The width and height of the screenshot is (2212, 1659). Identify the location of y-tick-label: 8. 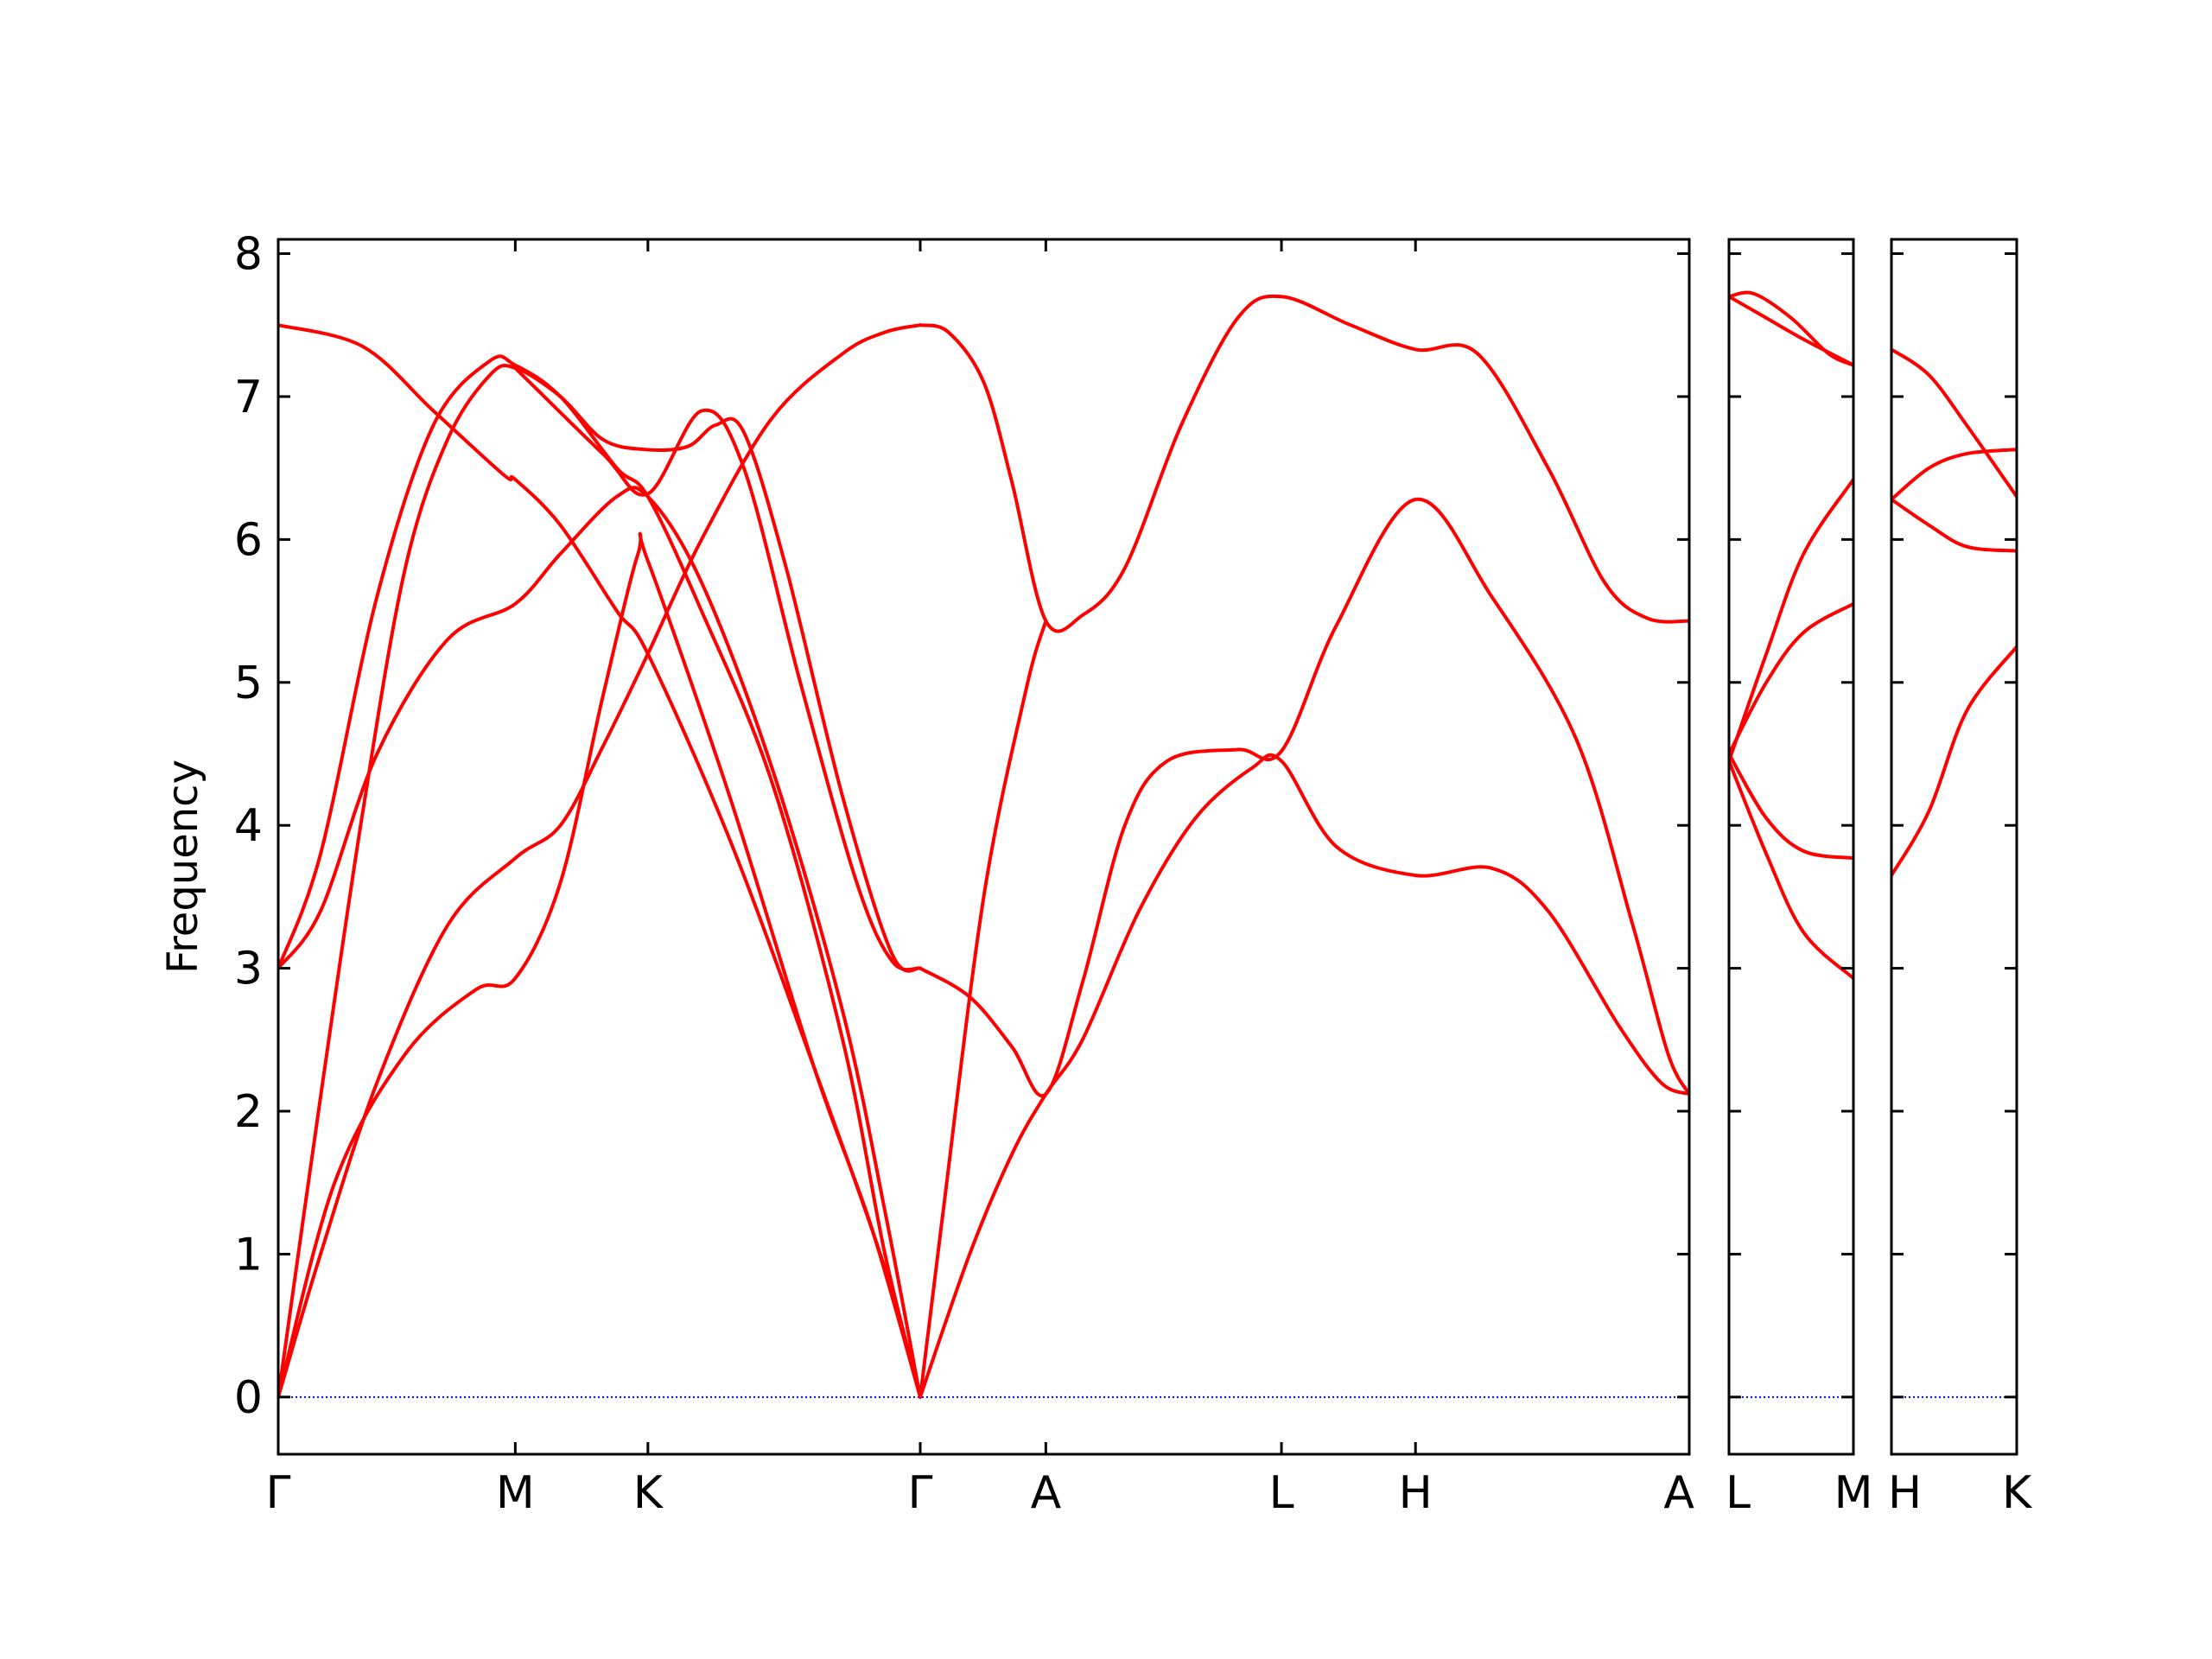
(248, 255).